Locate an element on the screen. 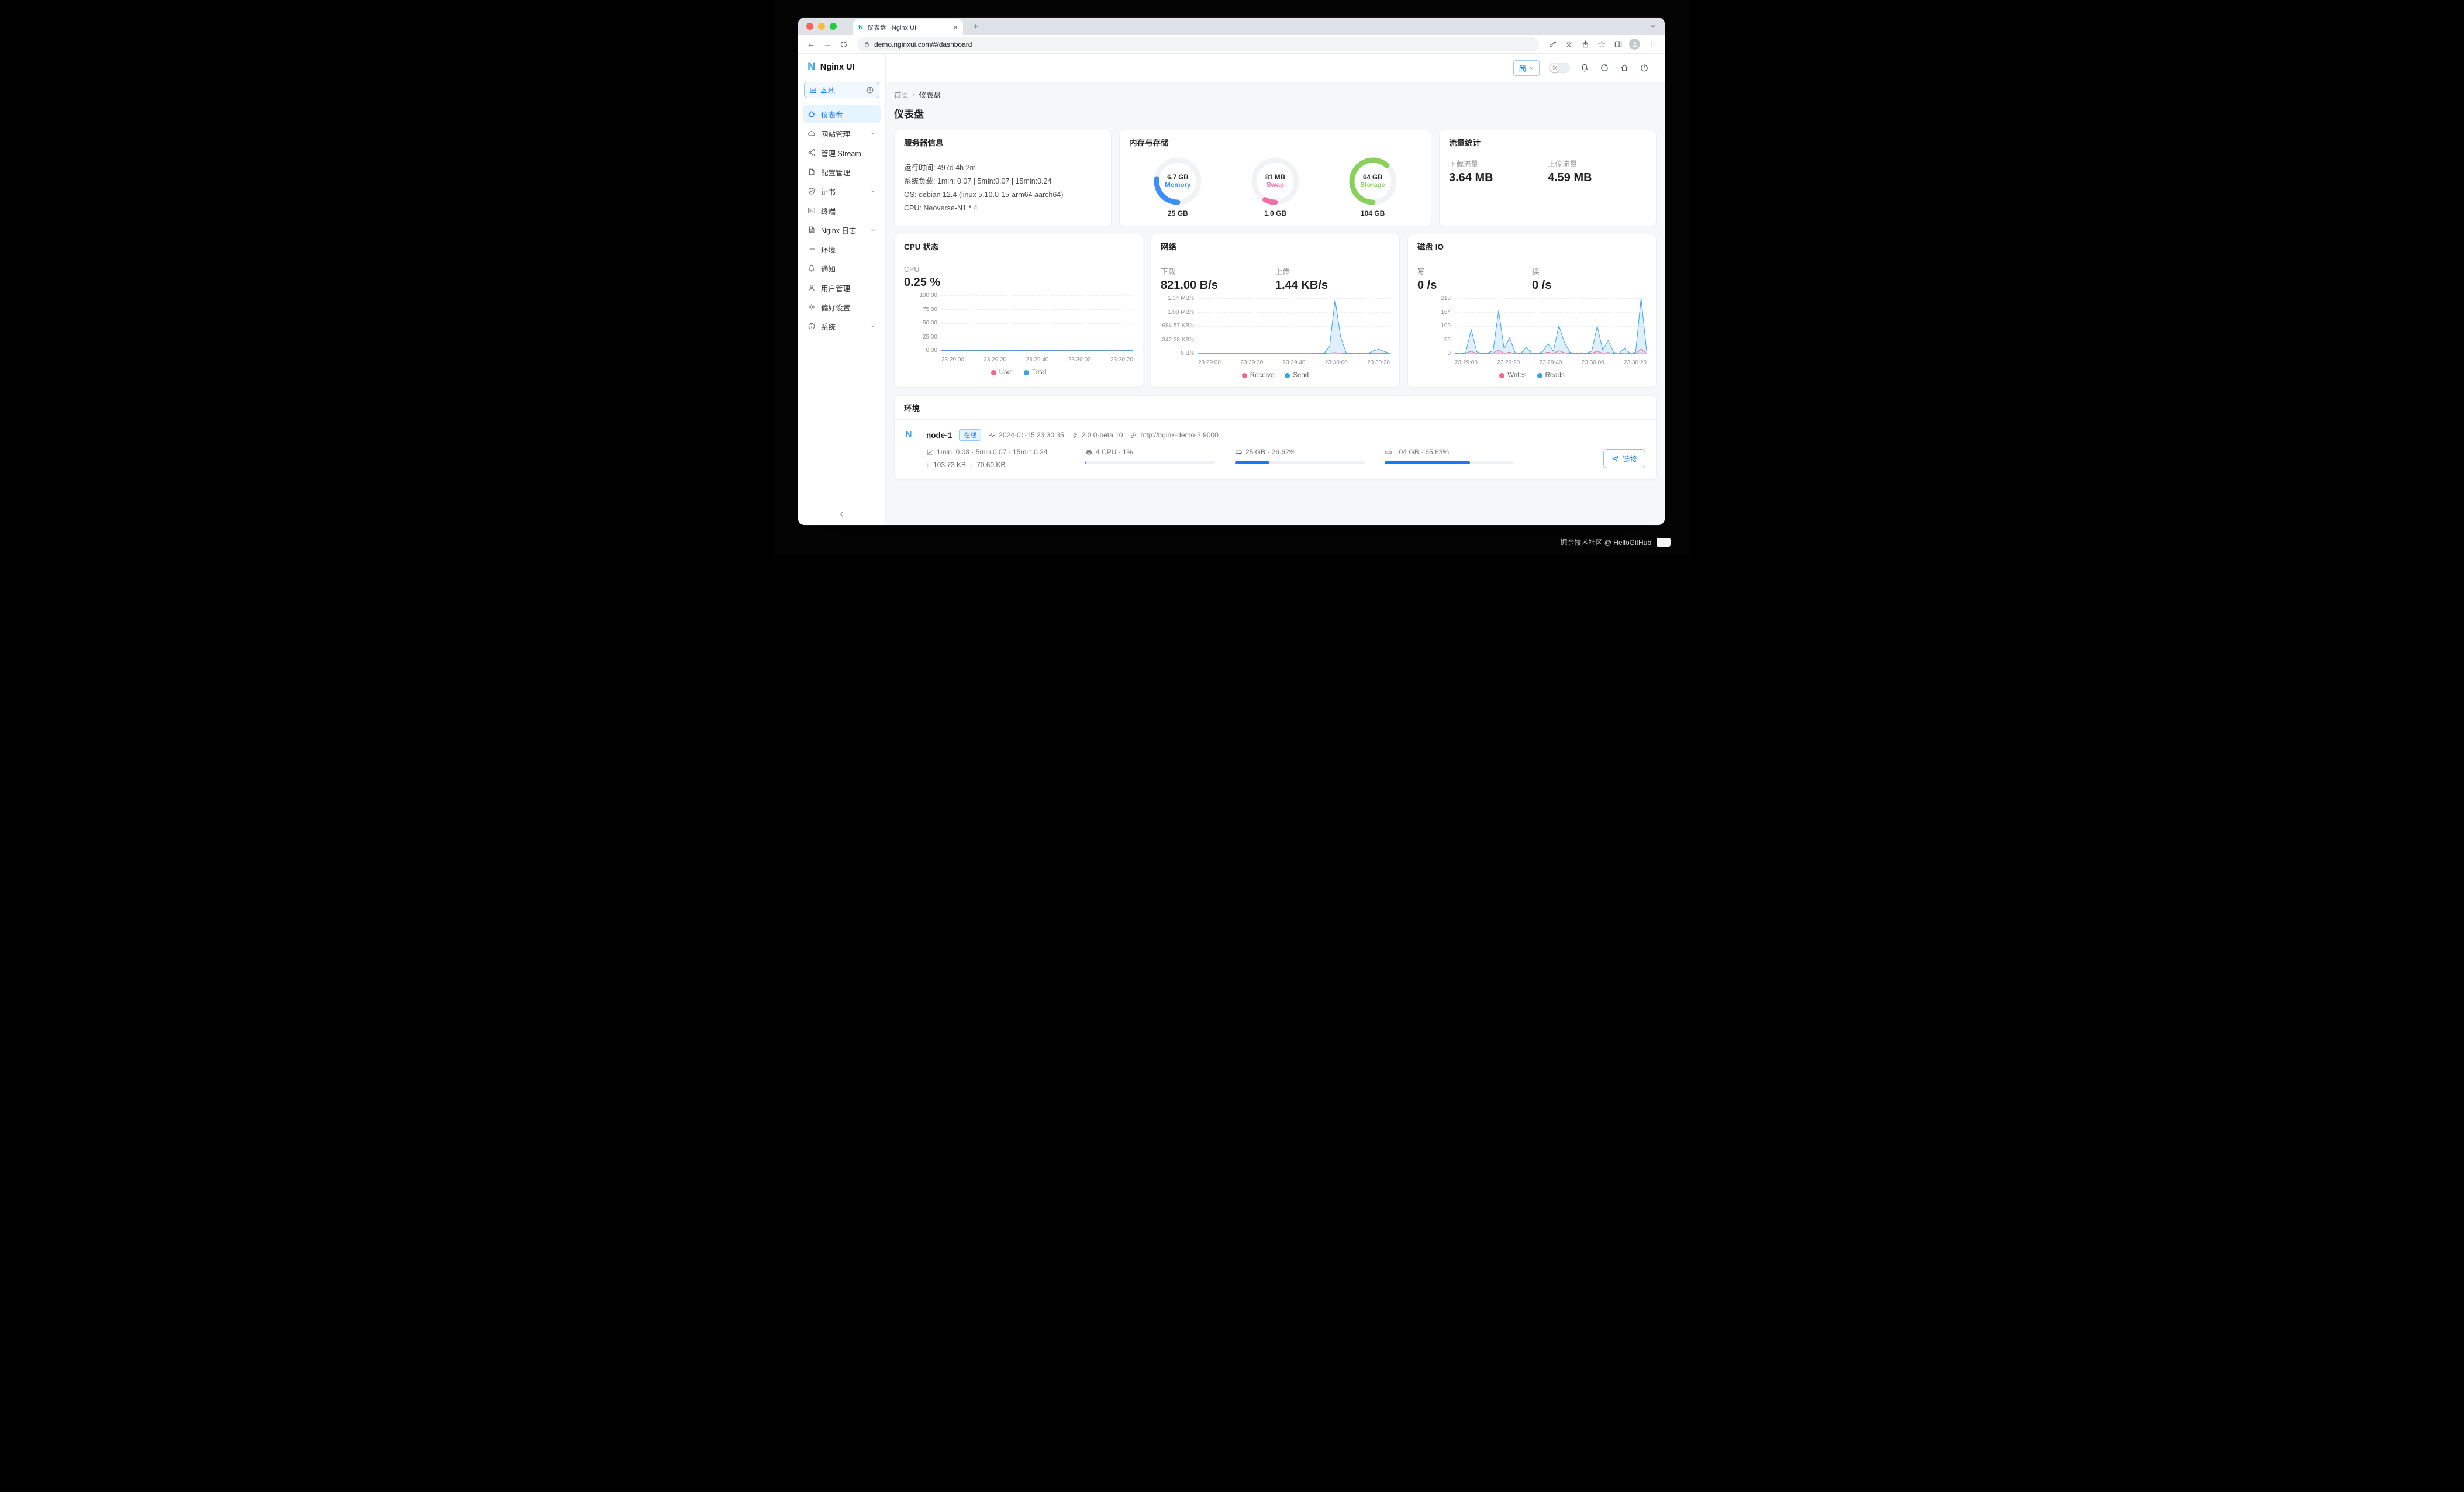 Image resolution: width=2464 pixels, height=1492 pixels. cpu-chart-xaxis: 23:29:00 23:29:20 23:29:40 23:30:00 23:30:20 is located at coordinates (1037, 360).